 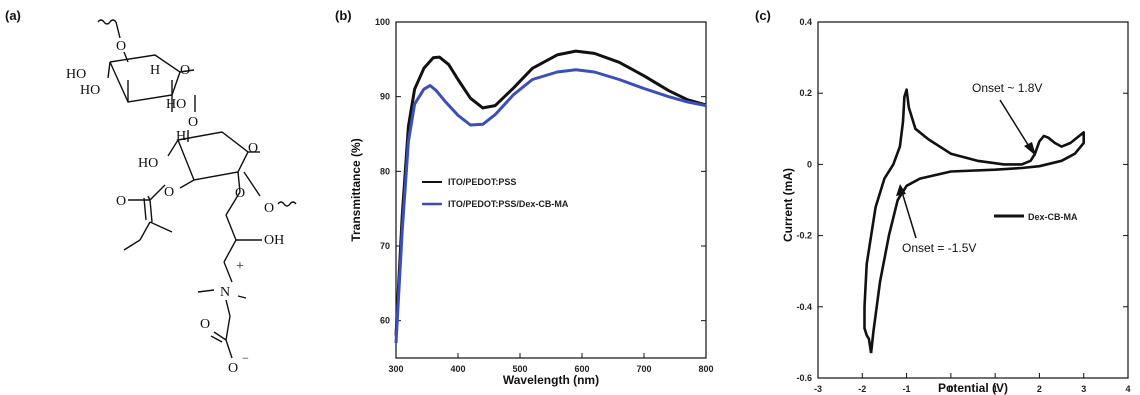 I want to click on x-tick-label: -2, so click(x=862, y=389).